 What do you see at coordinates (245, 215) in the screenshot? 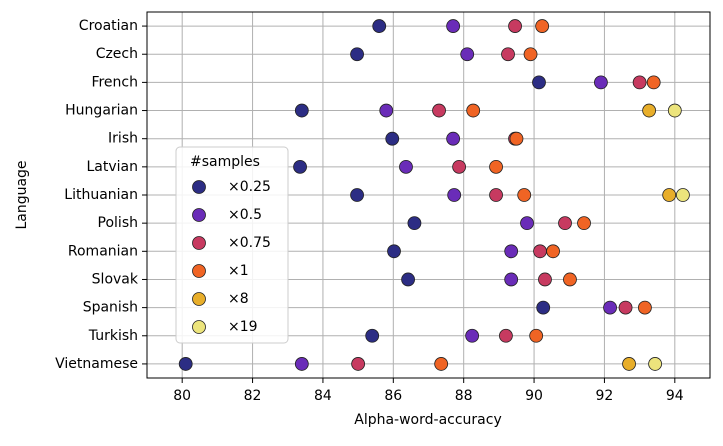
I see `legend-label: ×0.5` at bounding box center [245, 215].